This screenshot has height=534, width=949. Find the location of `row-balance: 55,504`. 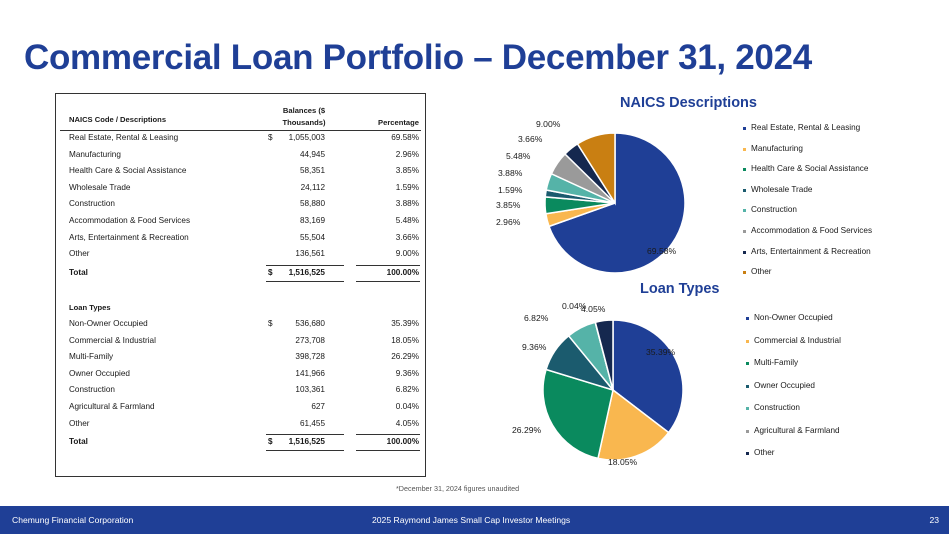

row-balance: 55,504 is located at coordinates (312, 237).